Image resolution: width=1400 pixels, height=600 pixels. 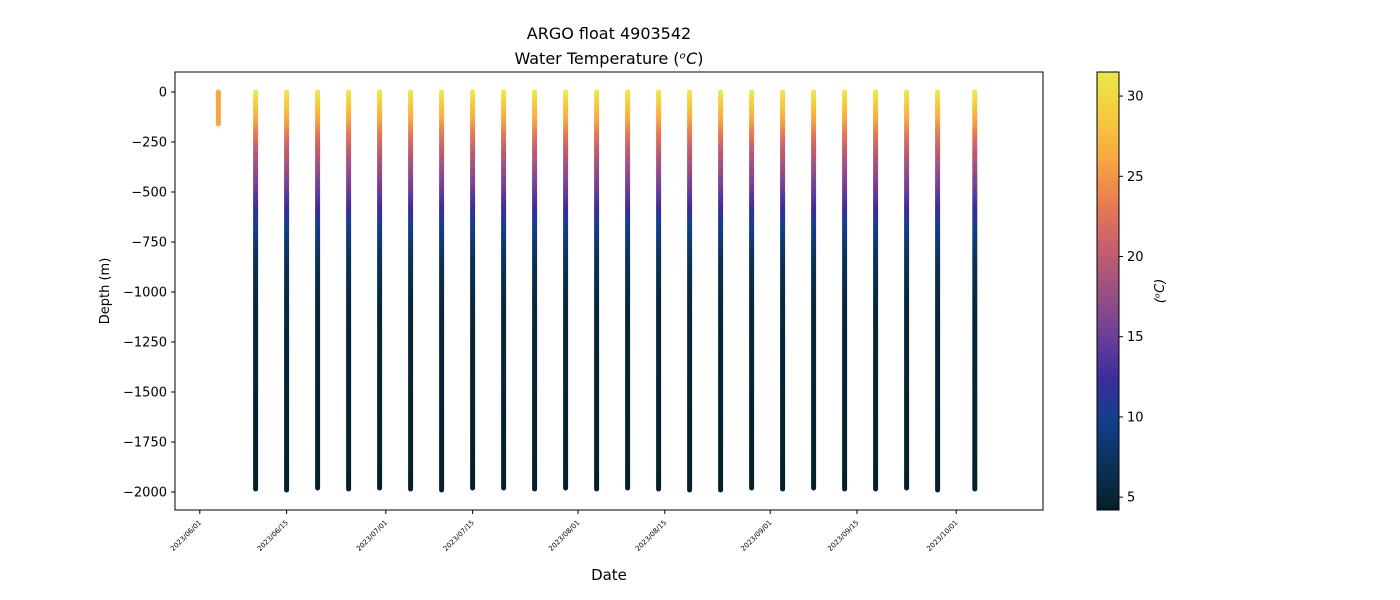 What do you see at coordinates (1135, 97) in the screenshot?
I see `colorbar-tick-label: 30` at bounding box center [1135, 97].